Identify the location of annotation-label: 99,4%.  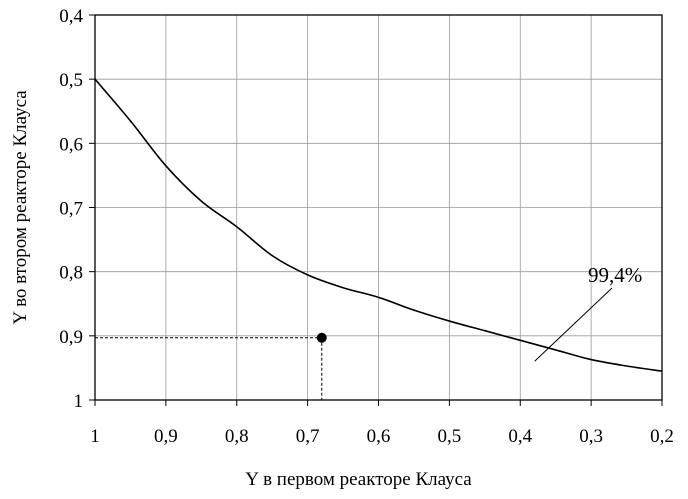
(615, 275).